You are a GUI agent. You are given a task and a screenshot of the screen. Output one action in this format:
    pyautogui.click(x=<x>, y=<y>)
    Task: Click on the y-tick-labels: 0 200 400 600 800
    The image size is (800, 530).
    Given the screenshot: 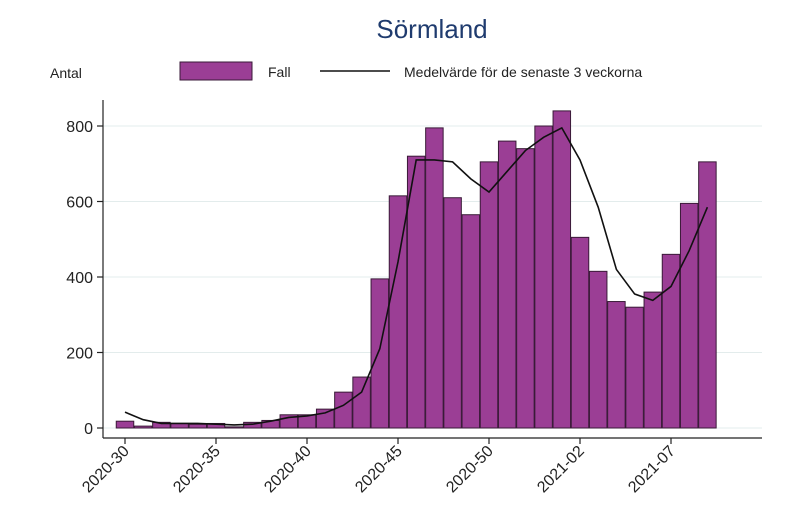 What is the action you would take?
    pyautogui.click(x=79, y=278)
    